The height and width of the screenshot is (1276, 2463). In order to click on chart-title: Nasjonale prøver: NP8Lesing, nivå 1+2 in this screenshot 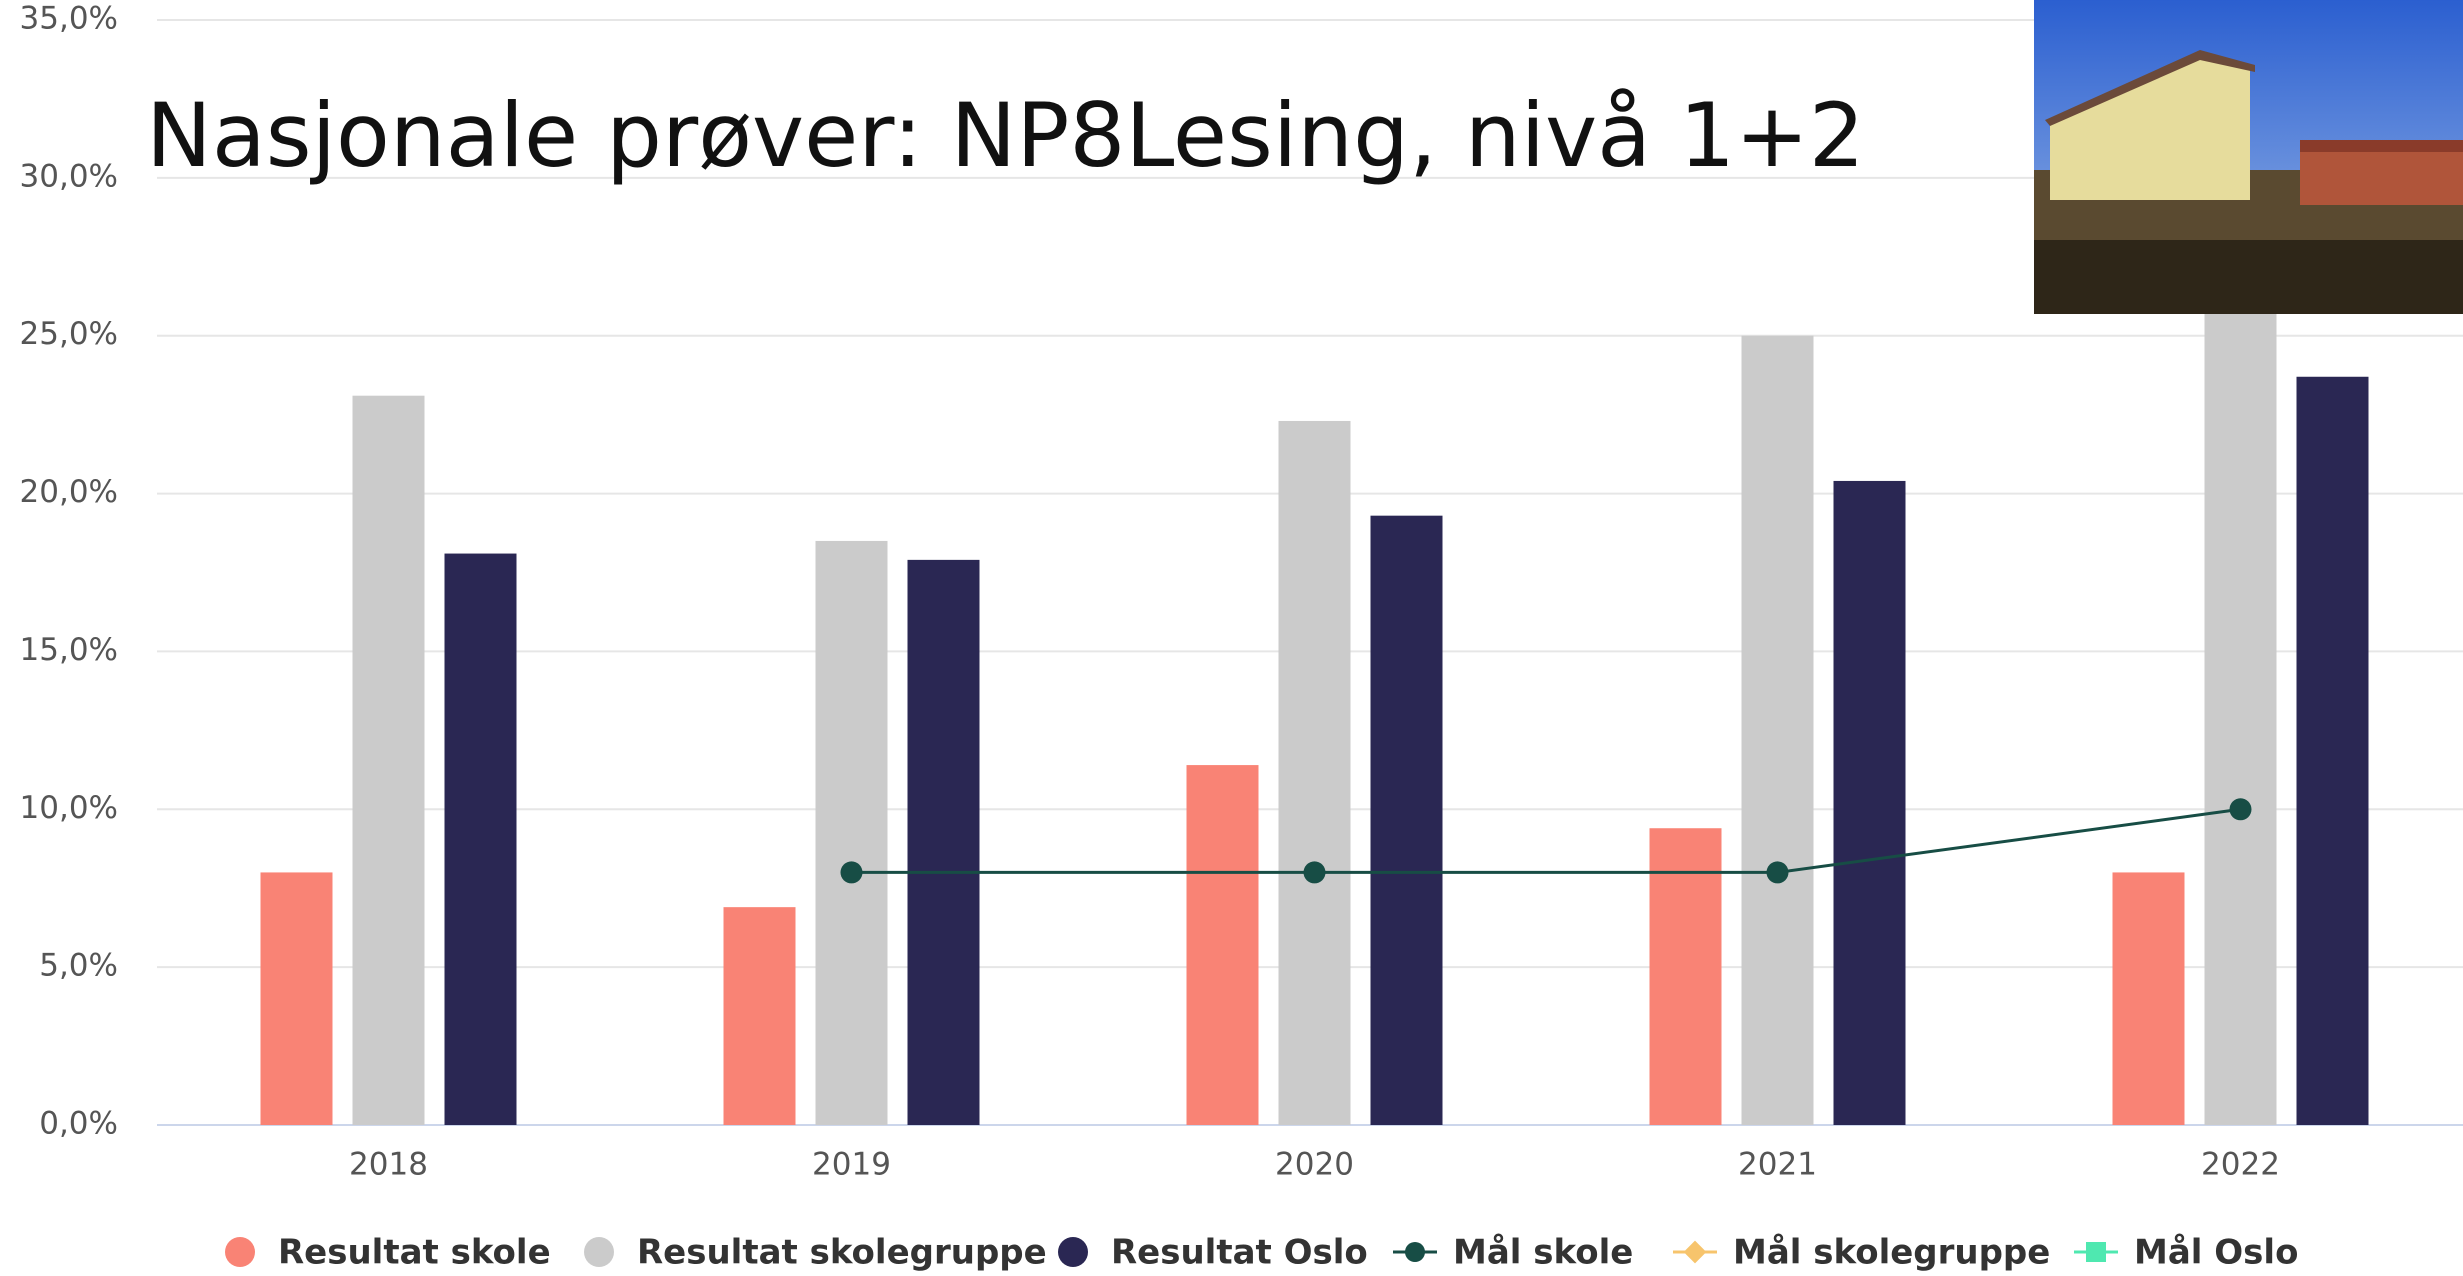, I will do `click(1005, 135)`.